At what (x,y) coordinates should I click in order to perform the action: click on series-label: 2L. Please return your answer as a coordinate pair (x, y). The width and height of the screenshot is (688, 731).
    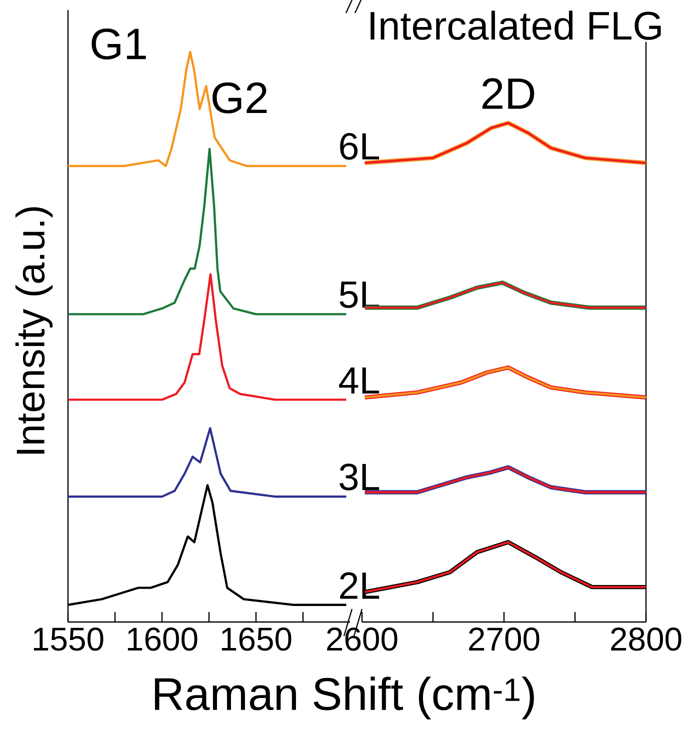
    Looking at the image, I should click on (360, 585).